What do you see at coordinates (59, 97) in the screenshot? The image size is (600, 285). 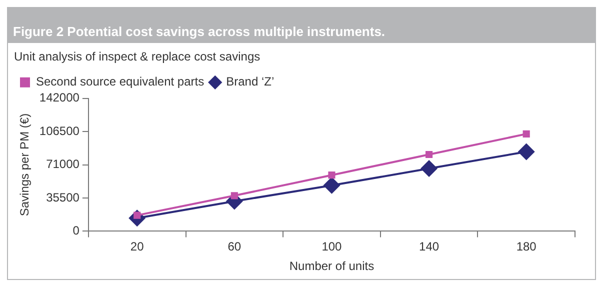 I see `y-tick-label: 142000` at bounding box center [59, 97].